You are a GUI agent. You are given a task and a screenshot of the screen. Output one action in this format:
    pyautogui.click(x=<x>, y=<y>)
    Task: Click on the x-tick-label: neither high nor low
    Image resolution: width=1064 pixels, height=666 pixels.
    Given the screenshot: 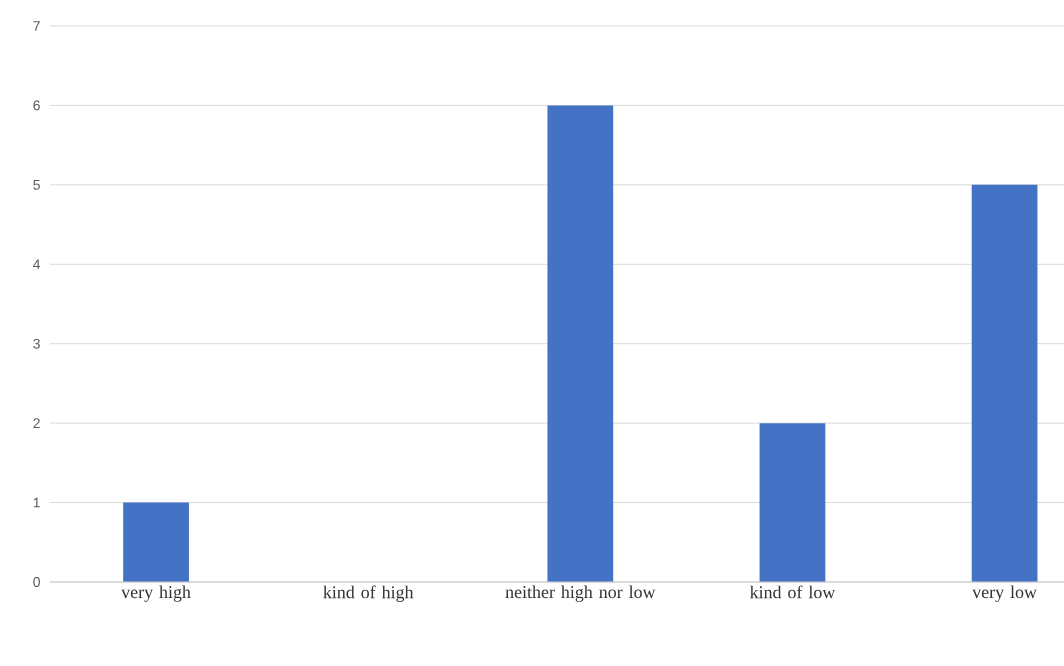 What is the action you would take?
    pyautogui.click(x=580, y=593)
    